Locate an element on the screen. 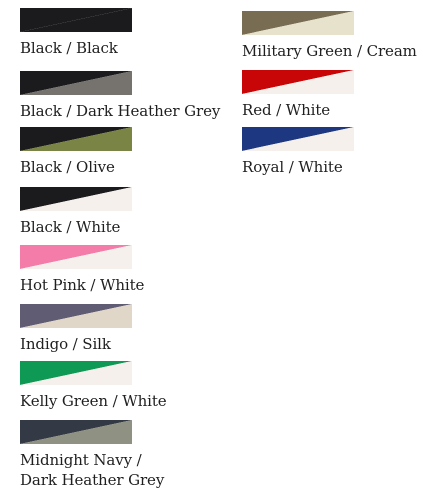  swatch-option-military-green-cream: Military Green / Cream is located at coordinates (329, 36).